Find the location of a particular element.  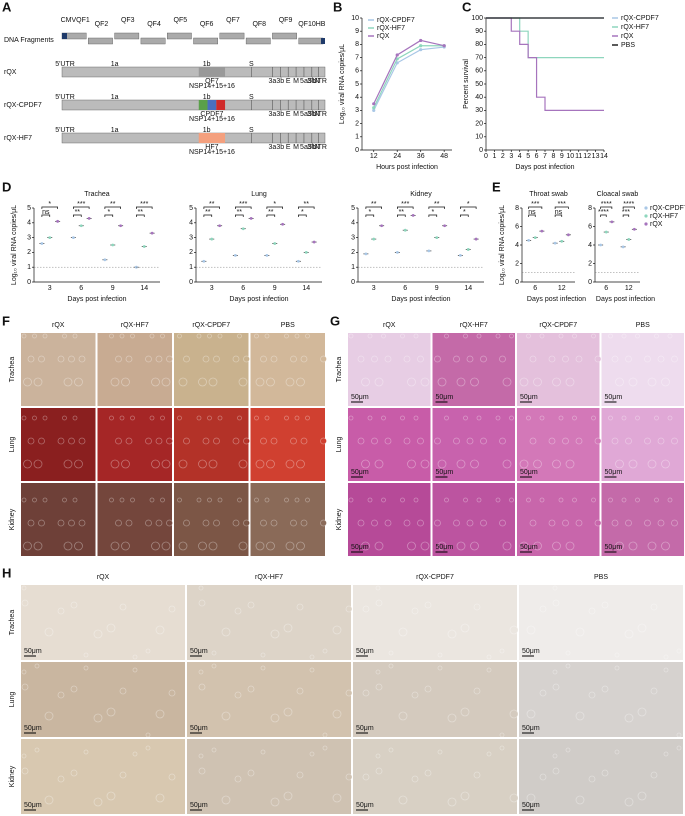

gene-label: 3a is located at coordinates (273, 147).